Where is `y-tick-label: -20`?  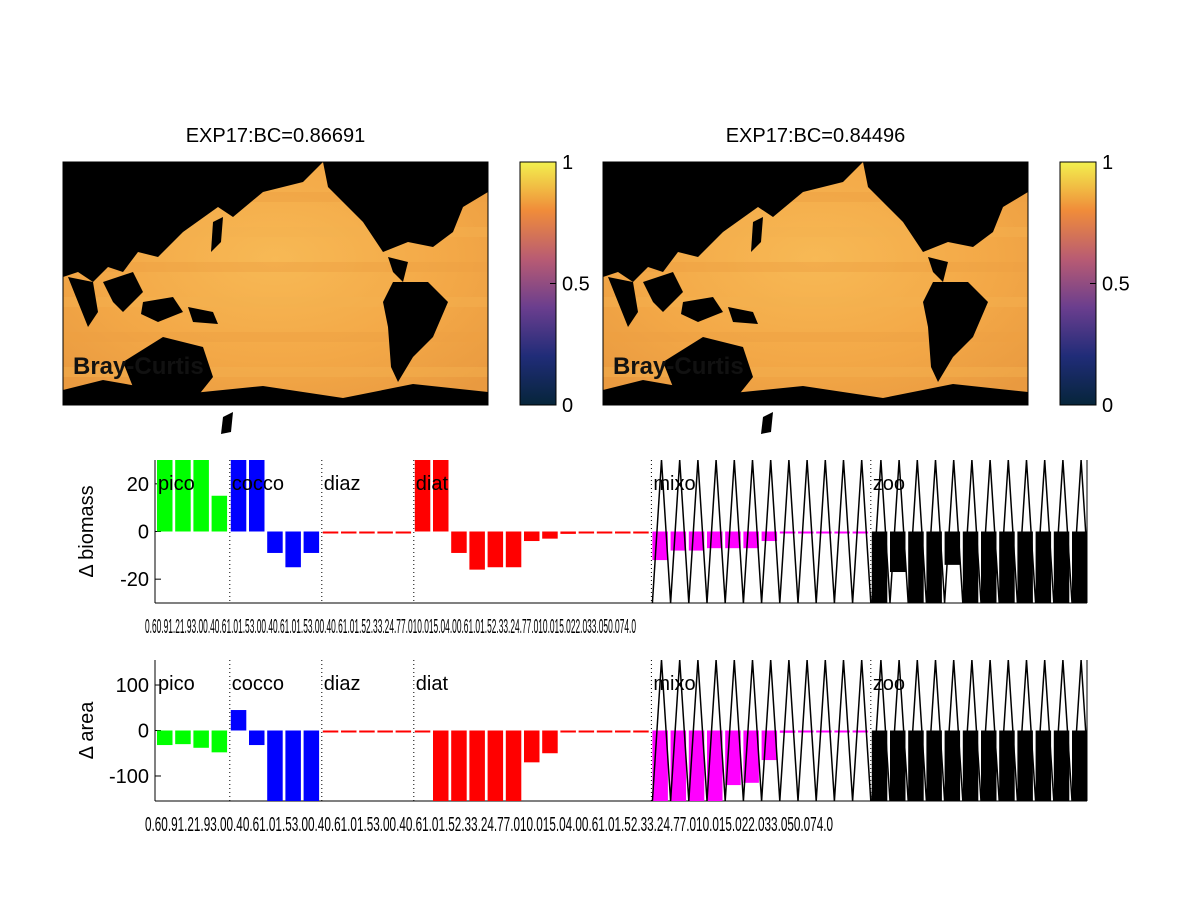 y-tick-label: -20 is located at coordinates (134, 580).